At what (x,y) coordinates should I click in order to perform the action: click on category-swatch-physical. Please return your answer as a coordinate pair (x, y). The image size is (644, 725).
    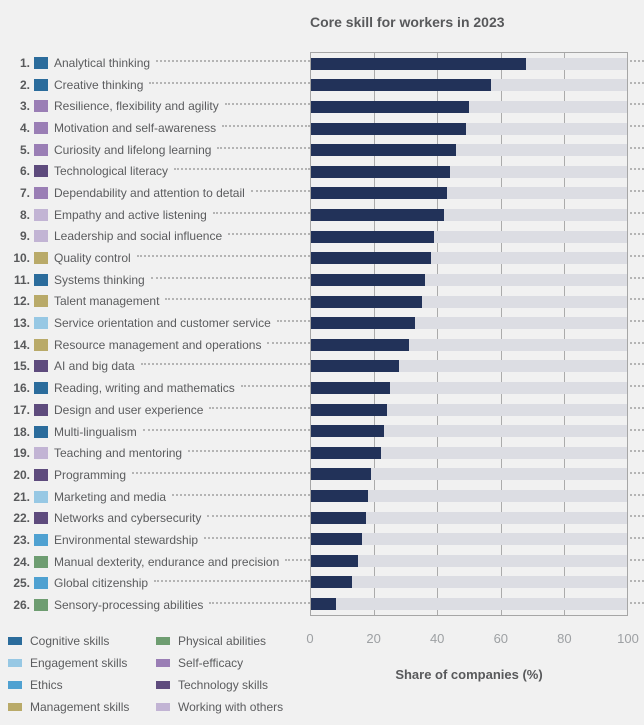
    Looking at the image, I should click on (41, 561).